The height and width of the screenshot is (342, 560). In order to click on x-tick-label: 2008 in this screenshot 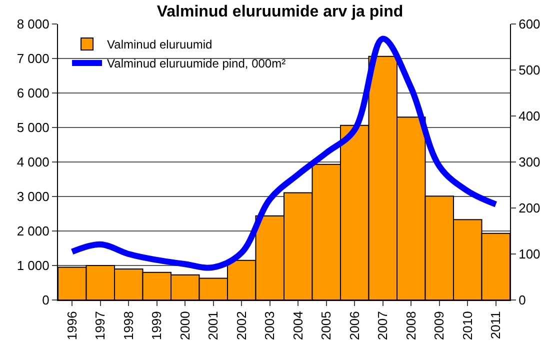, I will do `click(410, 325)`.